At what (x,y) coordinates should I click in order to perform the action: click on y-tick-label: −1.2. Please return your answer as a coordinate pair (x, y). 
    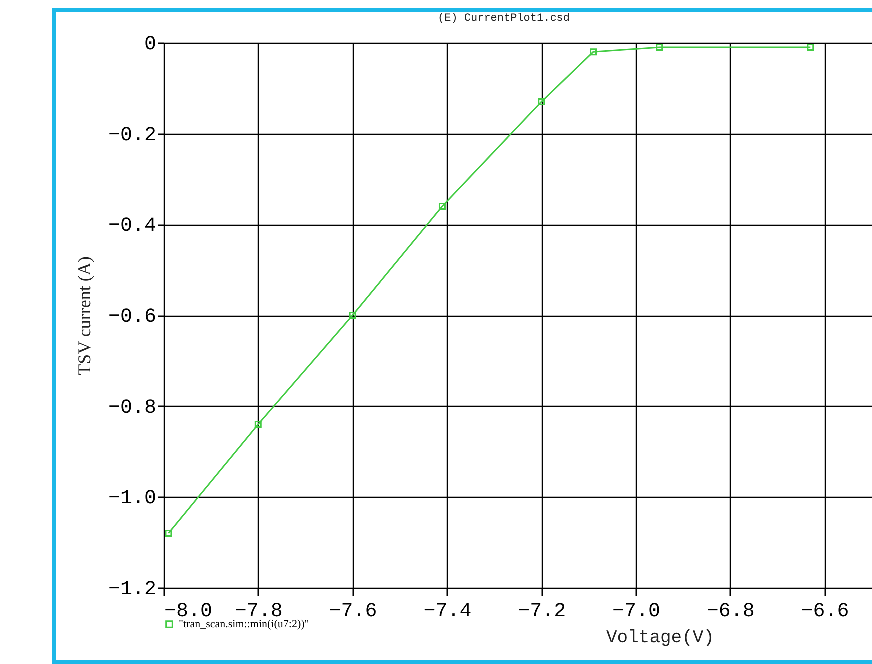
    Looking at the image, I should click on (132, 590).